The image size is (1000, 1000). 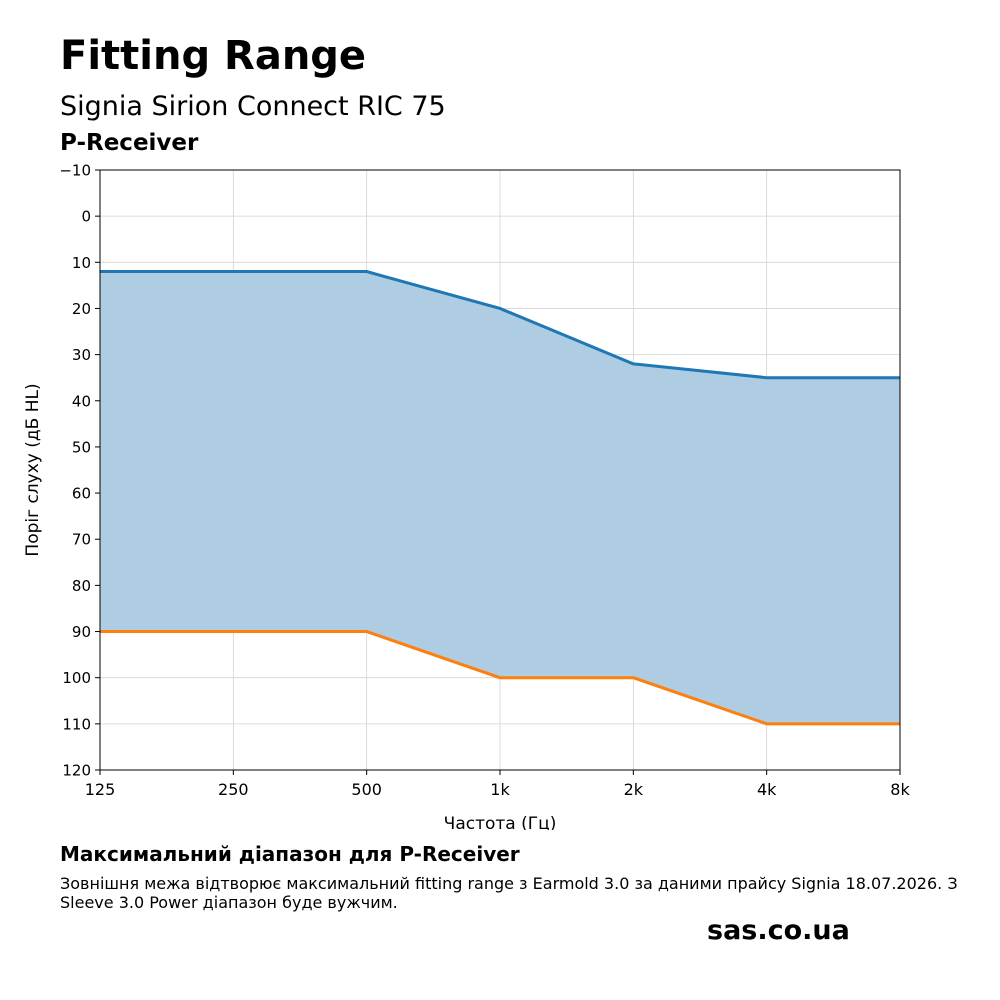 What do you see at coordinates (81, 309) in the screenshot?
I see `y-tick-label: 20` at bounding box center [81, 309].